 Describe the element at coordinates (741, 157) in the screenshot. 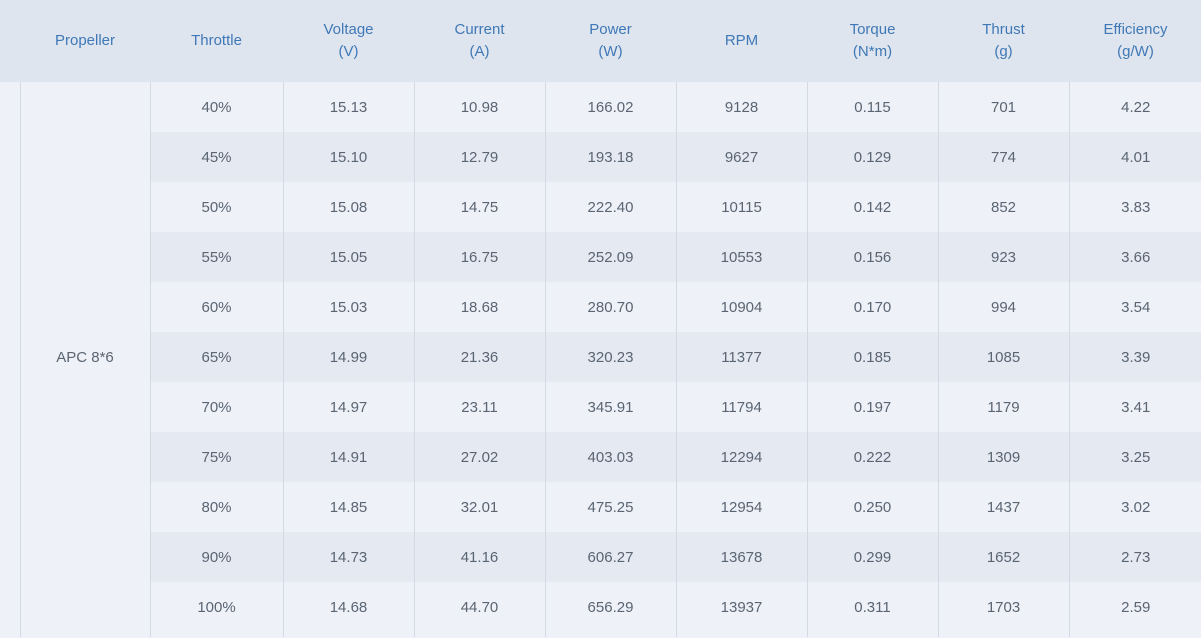

I see `rpm-cell: 9627` at that location.